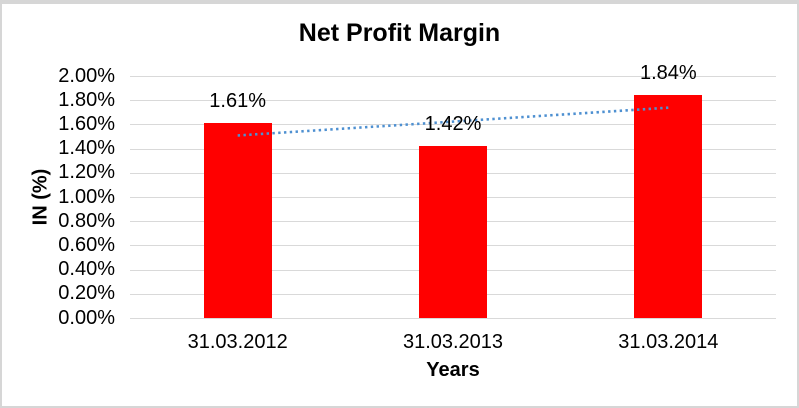 The image size is (799, 408). What do you see at coordinates (399, 33) in the screenshot?
I see `chart-title: Net Profit Margin` at bounding box center [399, 33].